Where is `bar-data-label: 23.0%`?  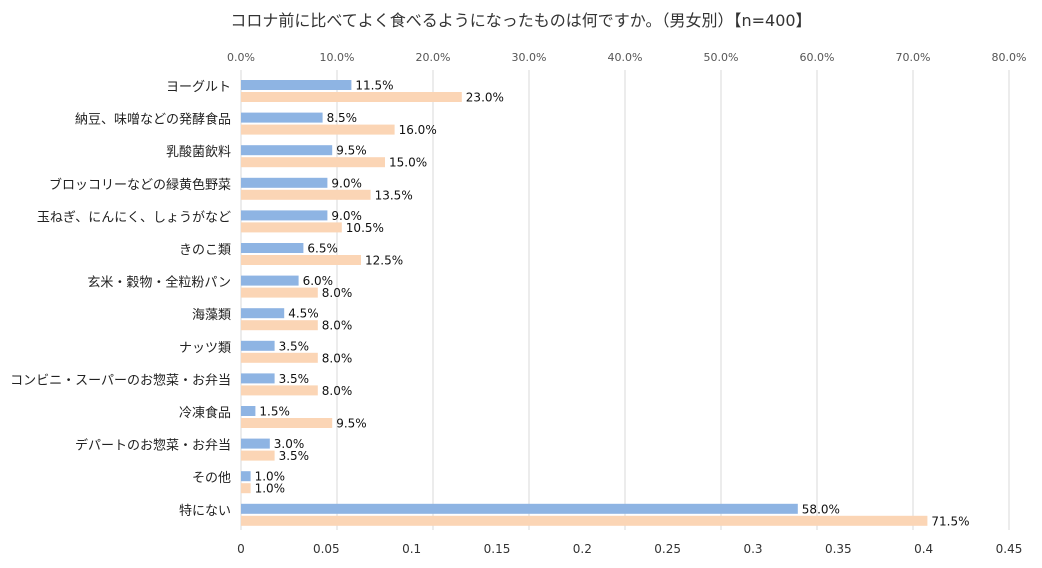
bar-data-label: 23.0% is located at coordinates (485, 98).